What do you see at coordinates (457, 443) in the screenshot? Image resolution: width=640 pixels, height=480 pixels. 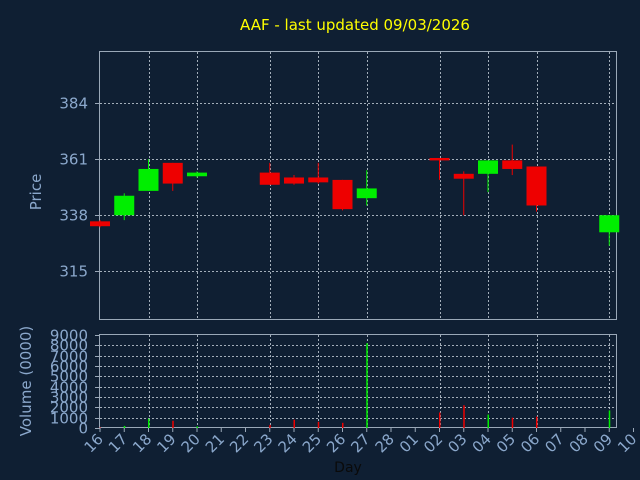 I see `x-tick-label: 03` at bounding box center [457, 443].